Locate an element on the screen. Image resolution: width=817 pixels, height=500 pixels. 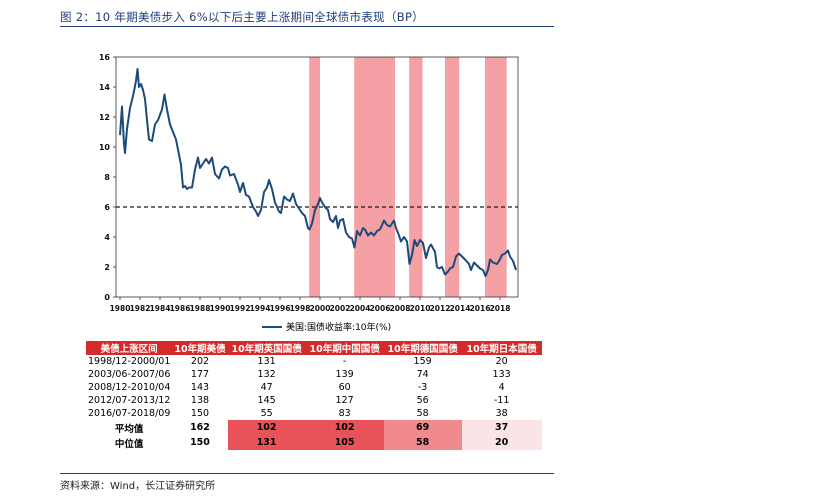
summary-value-cell: 105 is located at coordinates (344, 442).